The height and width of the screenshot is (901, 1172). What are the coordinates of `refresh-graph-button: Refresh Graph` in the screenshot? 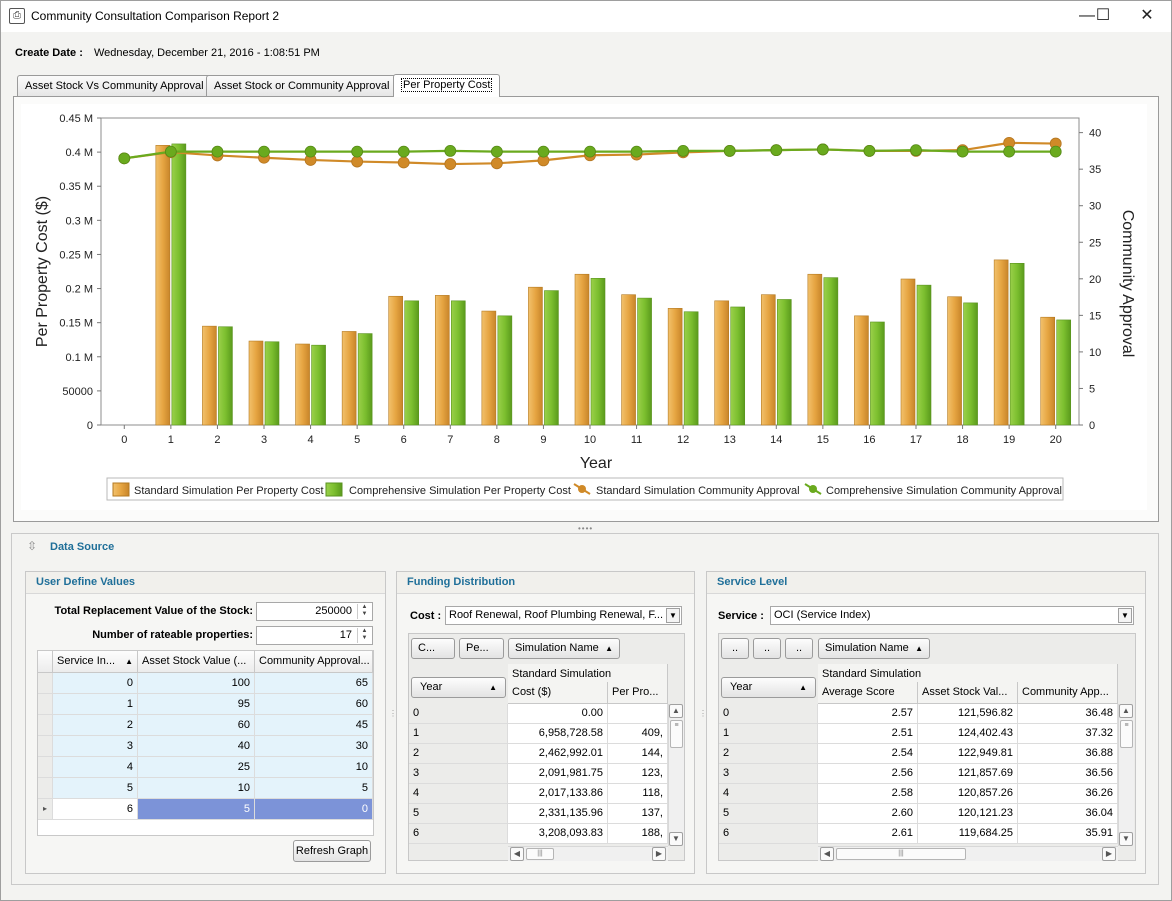 It's located at (332, 851).